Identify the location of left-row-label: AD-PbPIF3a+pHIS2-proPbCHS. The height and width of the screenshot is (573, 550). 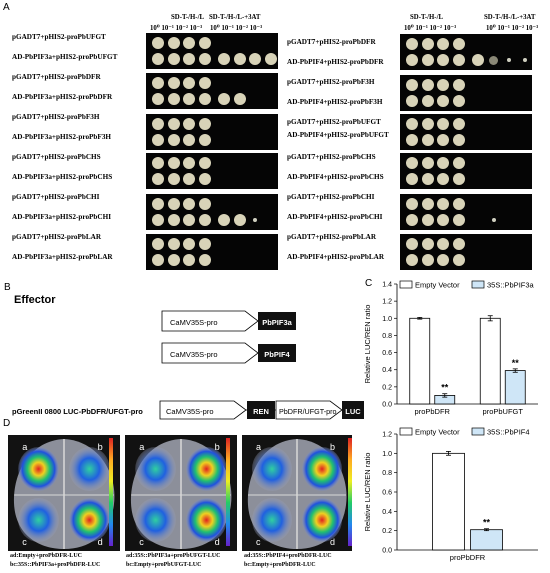
(62, 177).